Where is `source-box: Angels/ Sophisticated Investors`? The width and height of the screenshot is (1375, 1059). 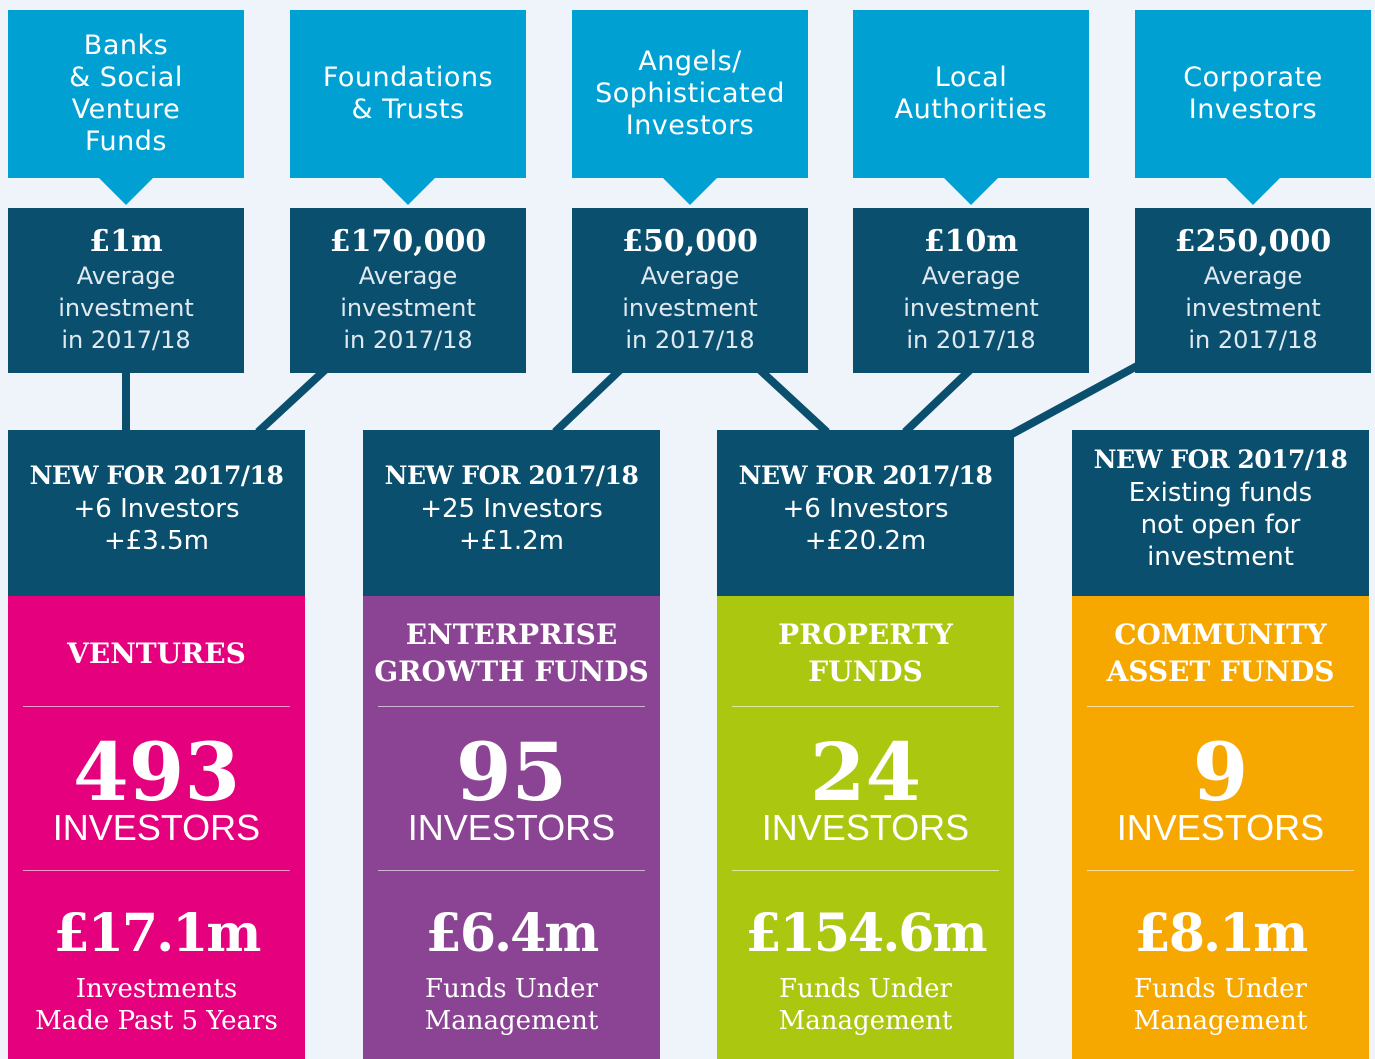
source-box: Angels/ Sophisticated Investors is located at coordinates (690, 94).